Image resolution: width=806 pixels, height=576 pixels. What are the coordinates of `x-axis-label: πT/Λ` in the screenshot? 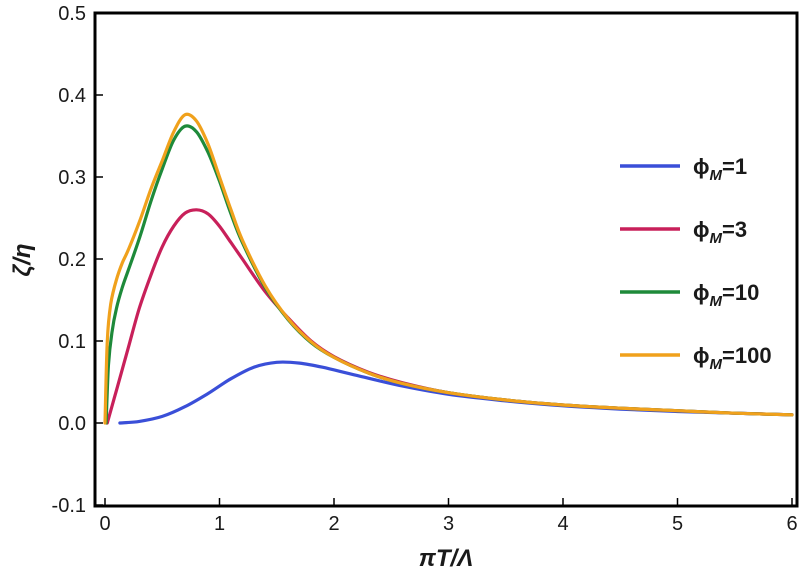 It's located at (446, 558).